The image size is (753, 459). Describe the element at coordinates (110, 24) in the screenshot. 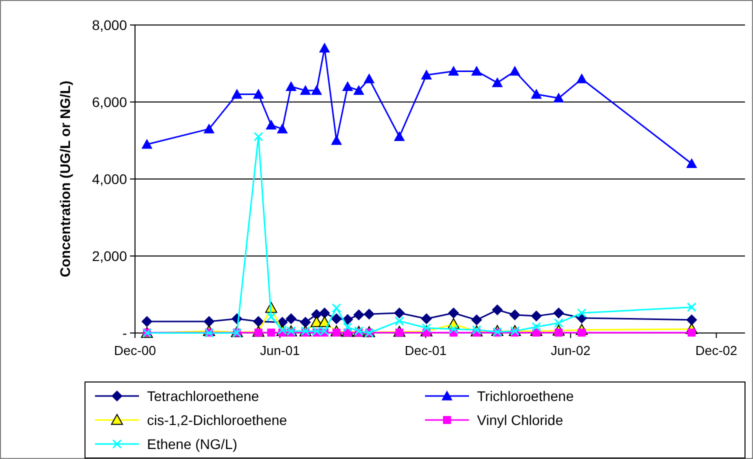

I see `y-tick-label: 8,000` at that location.